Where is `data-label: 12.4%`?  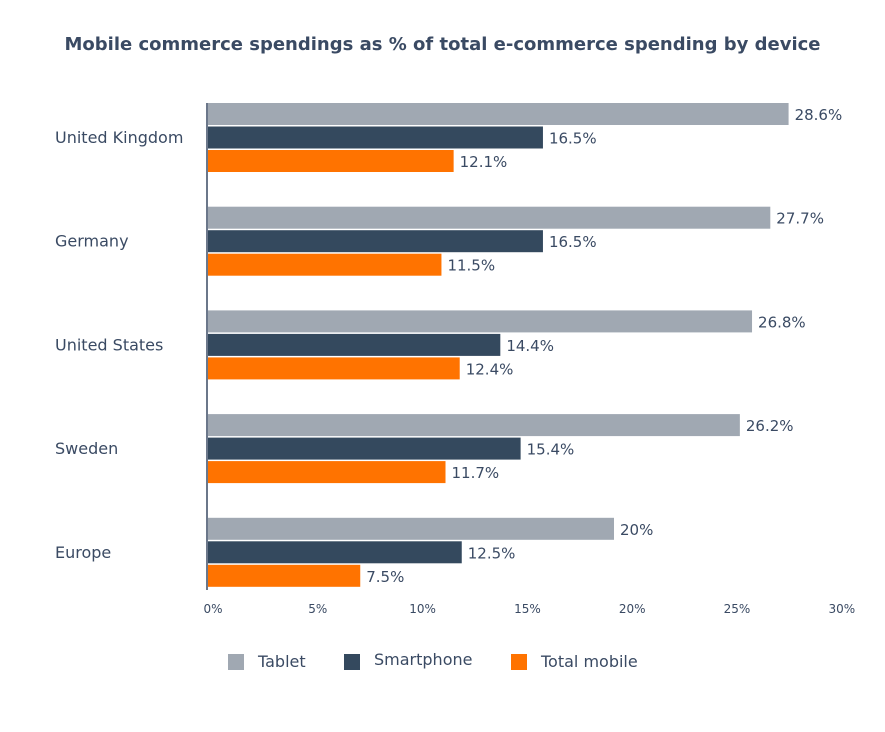
data-label: 12.4% is located at coordinates (490, 369).